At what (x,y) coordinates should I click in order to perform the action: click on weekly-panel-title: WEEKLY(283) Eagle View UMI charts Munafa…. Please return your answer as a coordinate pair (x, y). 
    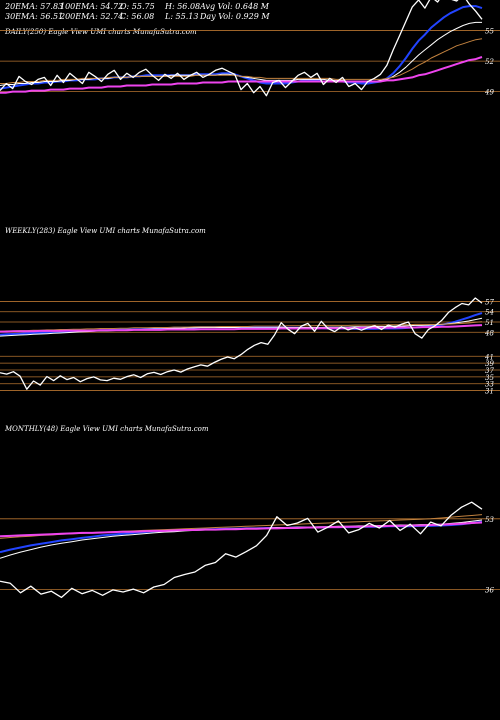
    Looking at the image, I should click on (105, 231).